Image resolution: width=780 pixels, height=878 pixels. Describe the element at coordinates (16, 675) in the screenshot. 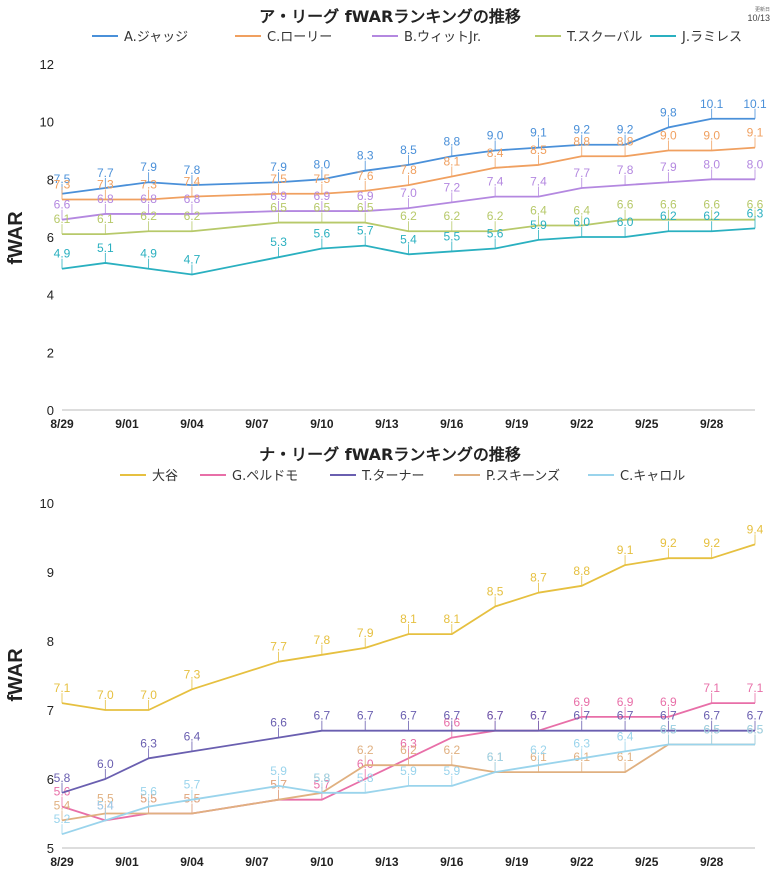

I see `y-axis-label: fWAR` at that location.